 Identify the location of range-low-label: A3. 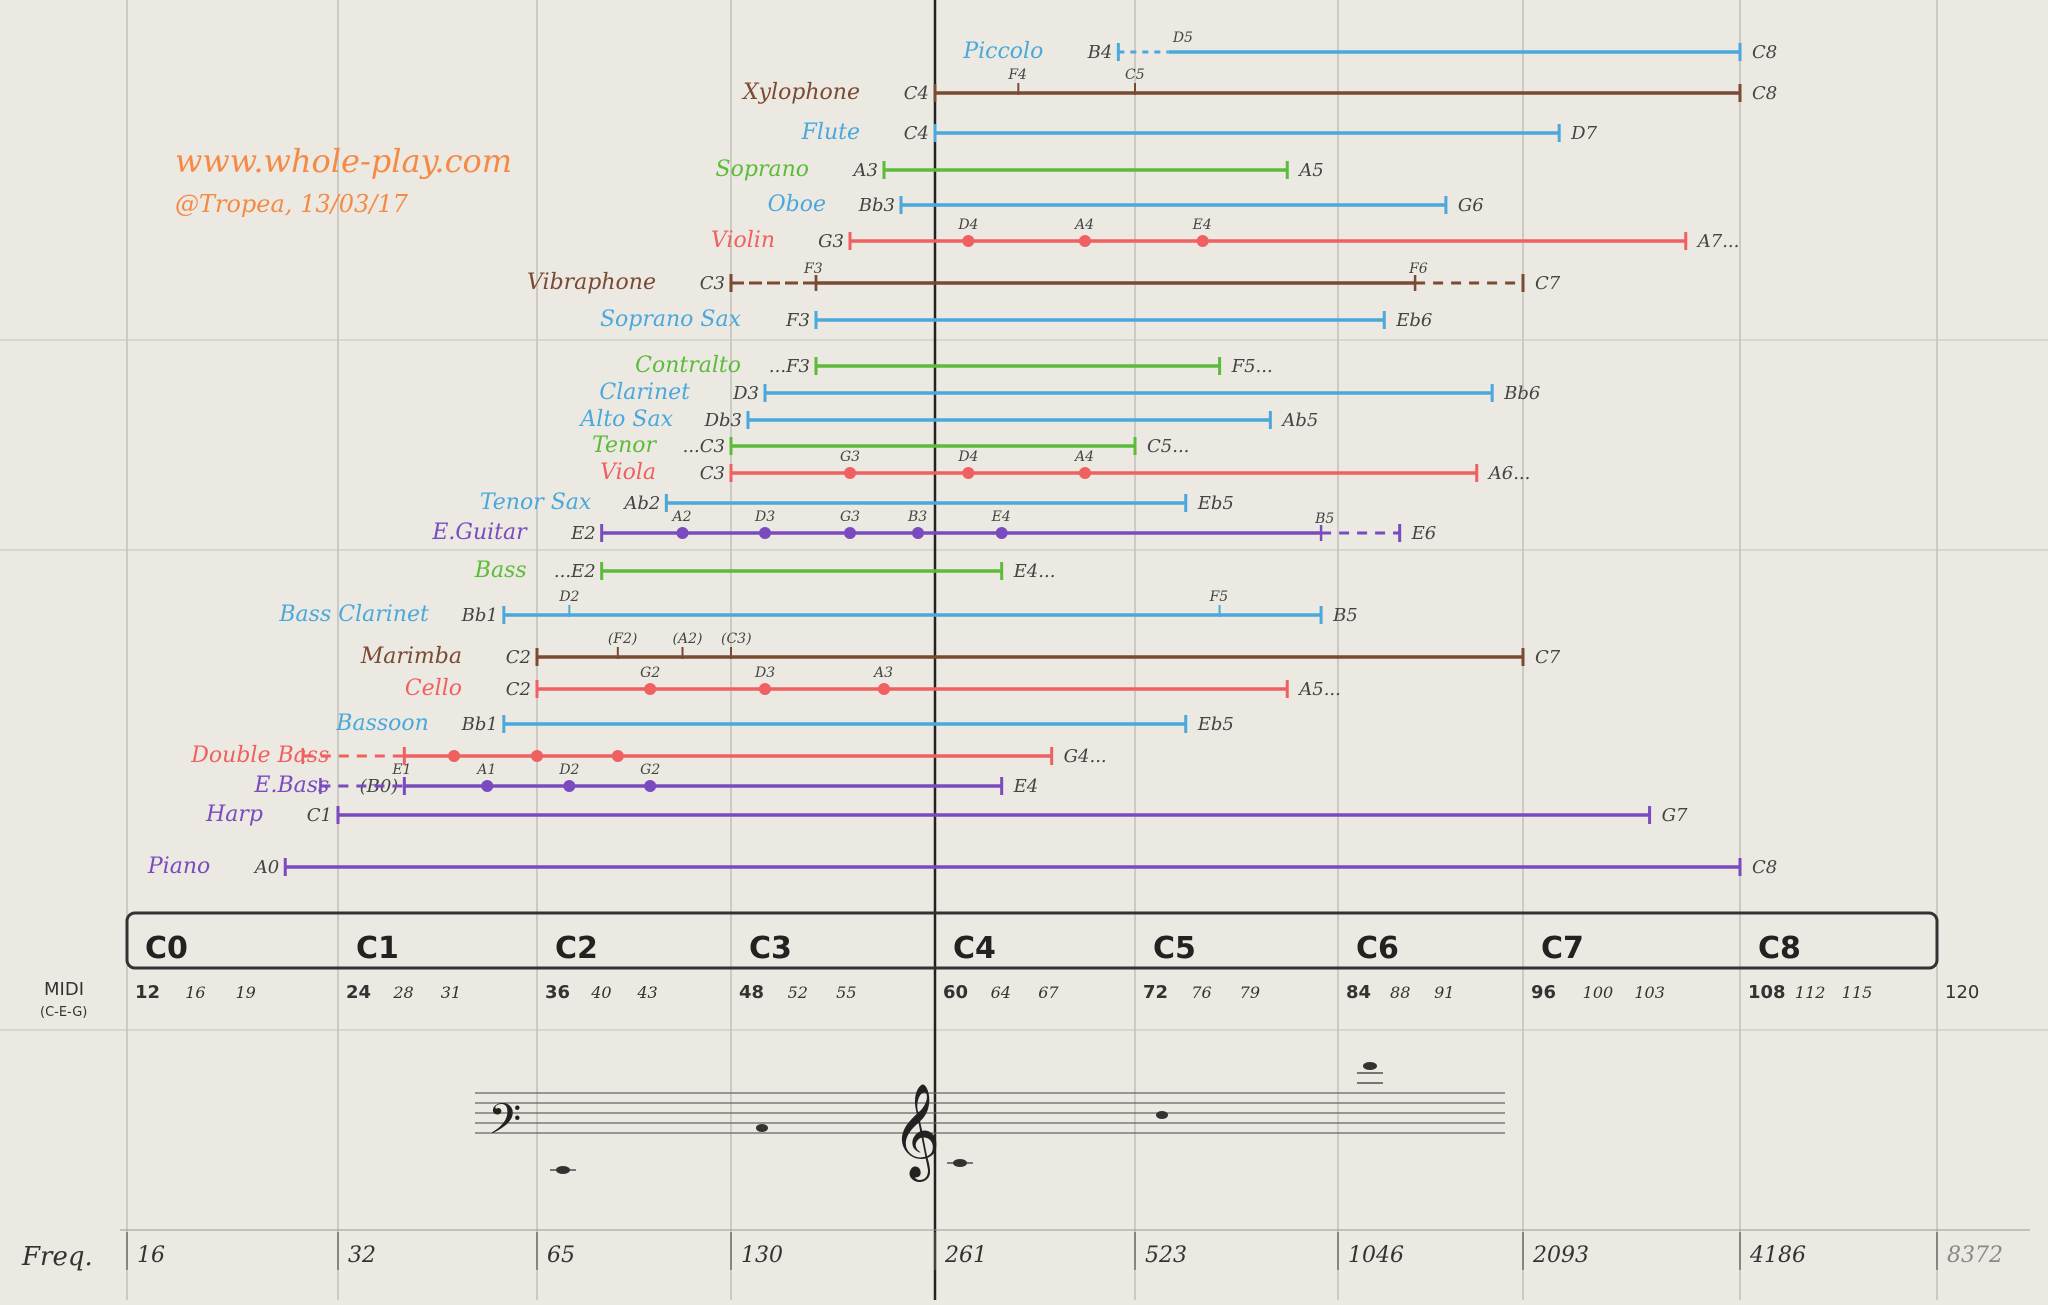
(865, 170).